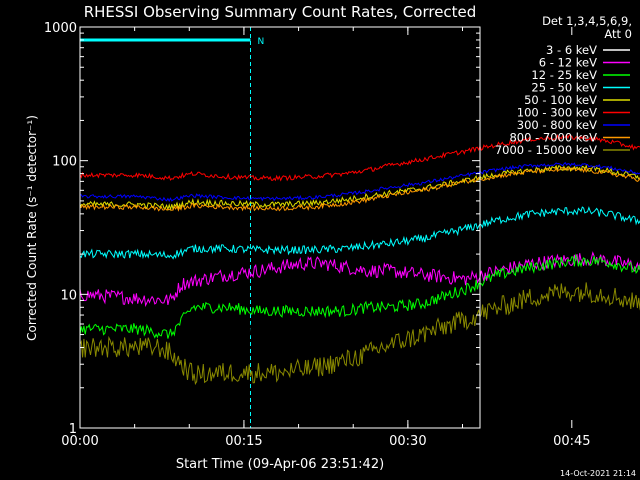  What do you see at coordinates (618, 34) in the screenshot?
I see `legend-header-line-2: Att 0` at bounding box center [618, 34].